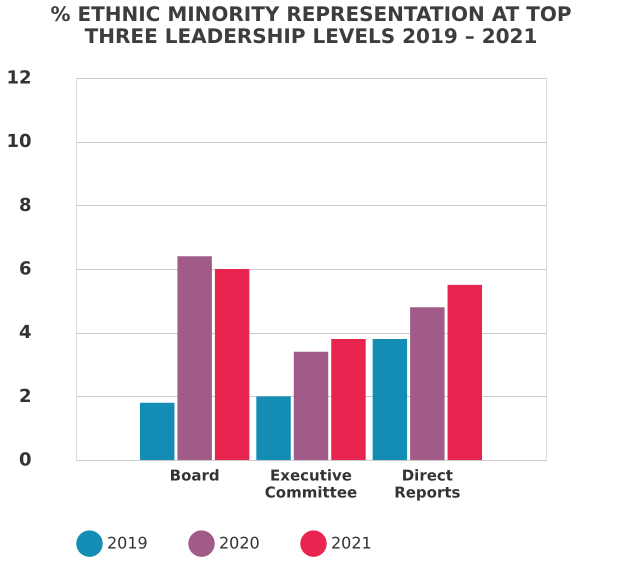 The height and width of the screenshot is (573, 621). What do you see at coordinates (311, 36) in the screenshot?
I see `text: THREE LEADERSHIP LEVELS 2019 – 2021` at bounding box center [311, 36].